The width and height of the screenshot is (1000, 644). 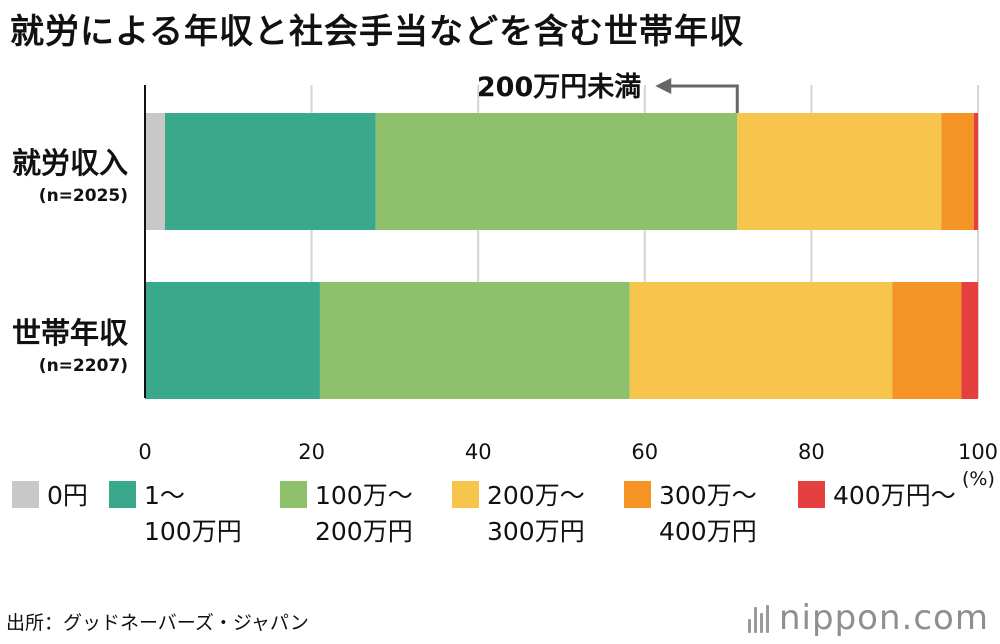 What do you see at coordinates (478, 452) in the screenshot?
I see `x-tick-label: 40` at bounding box center [478, 452].